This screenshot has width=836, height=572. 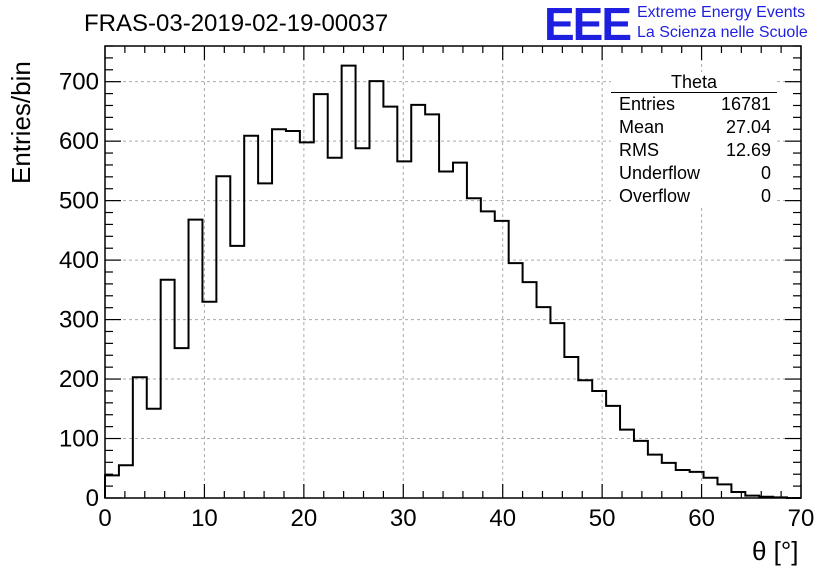 I want to click on x-tick-label: 20, so click(x=304, y=518).